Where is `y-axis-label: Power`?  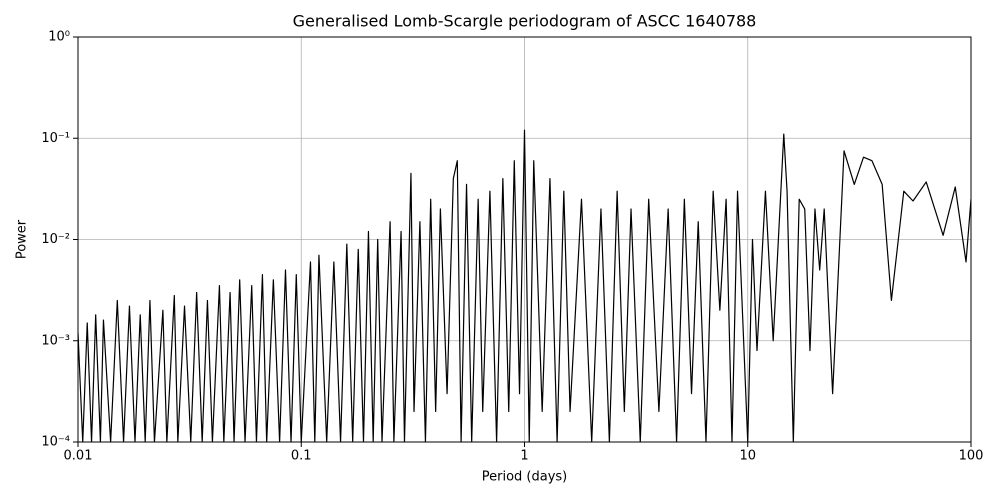 y-axis-label: Power is located at coordinates (22, 239).